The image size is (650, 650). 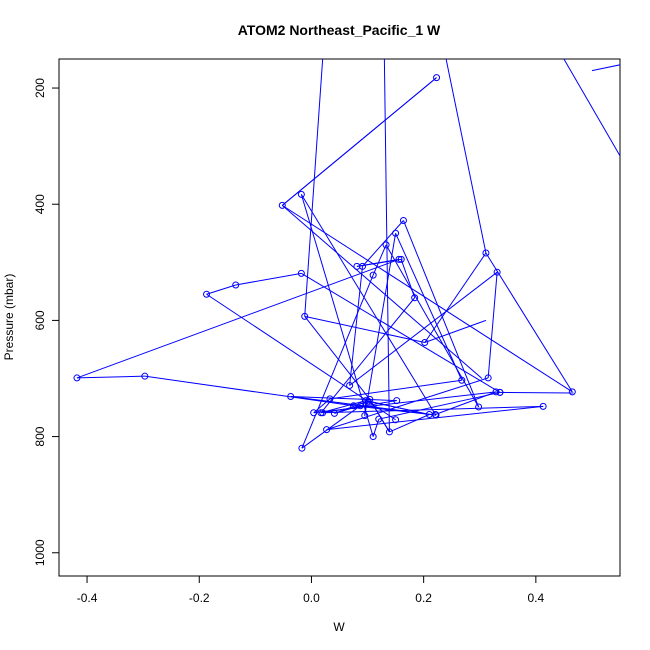 I want to click on y-tick-label: 400, so click(x=40, y=204).